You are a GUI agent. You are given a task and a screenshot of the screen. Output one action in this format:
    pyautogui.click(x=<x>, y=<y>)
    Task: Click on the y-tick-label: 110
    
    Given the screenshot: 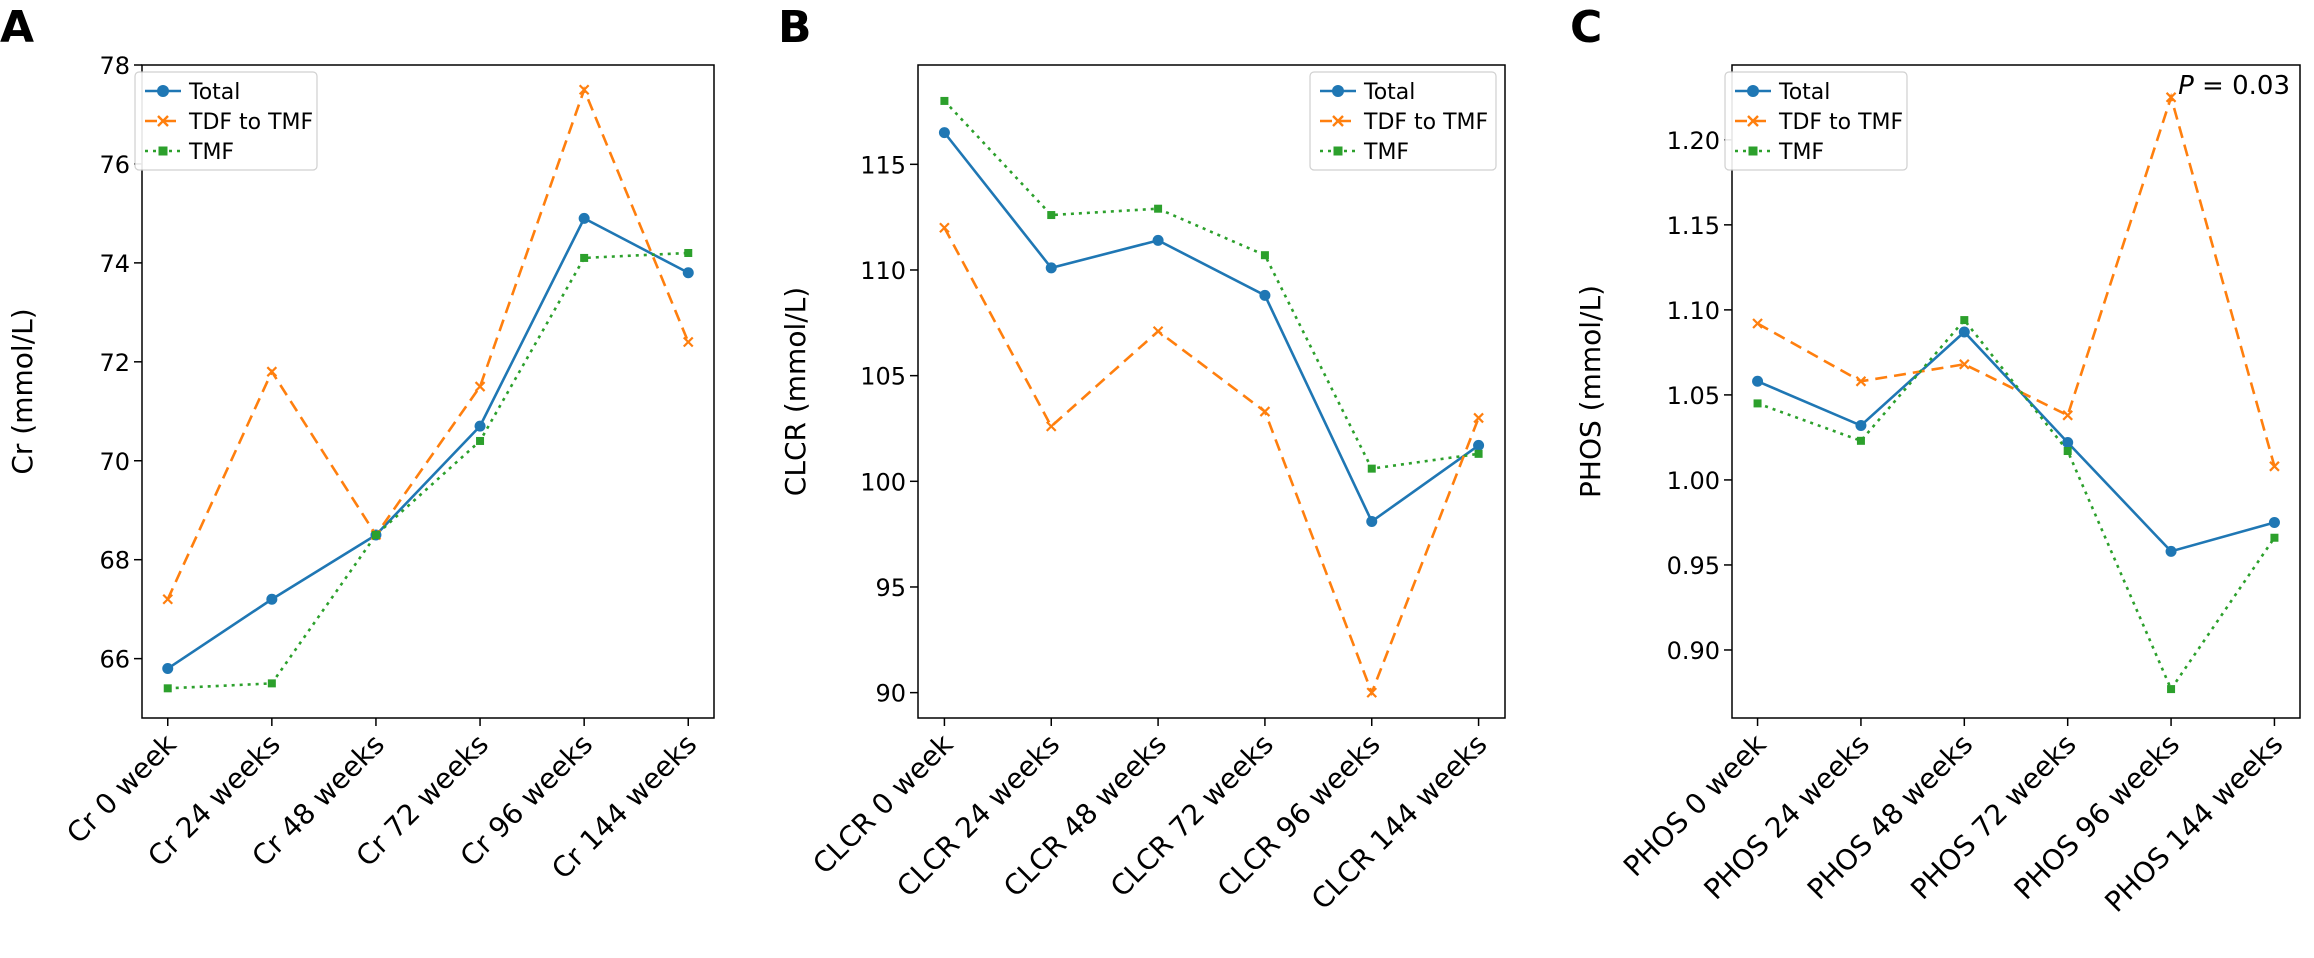 What is the action you would take?
    pyautogui.click(x=883, y=271)
    